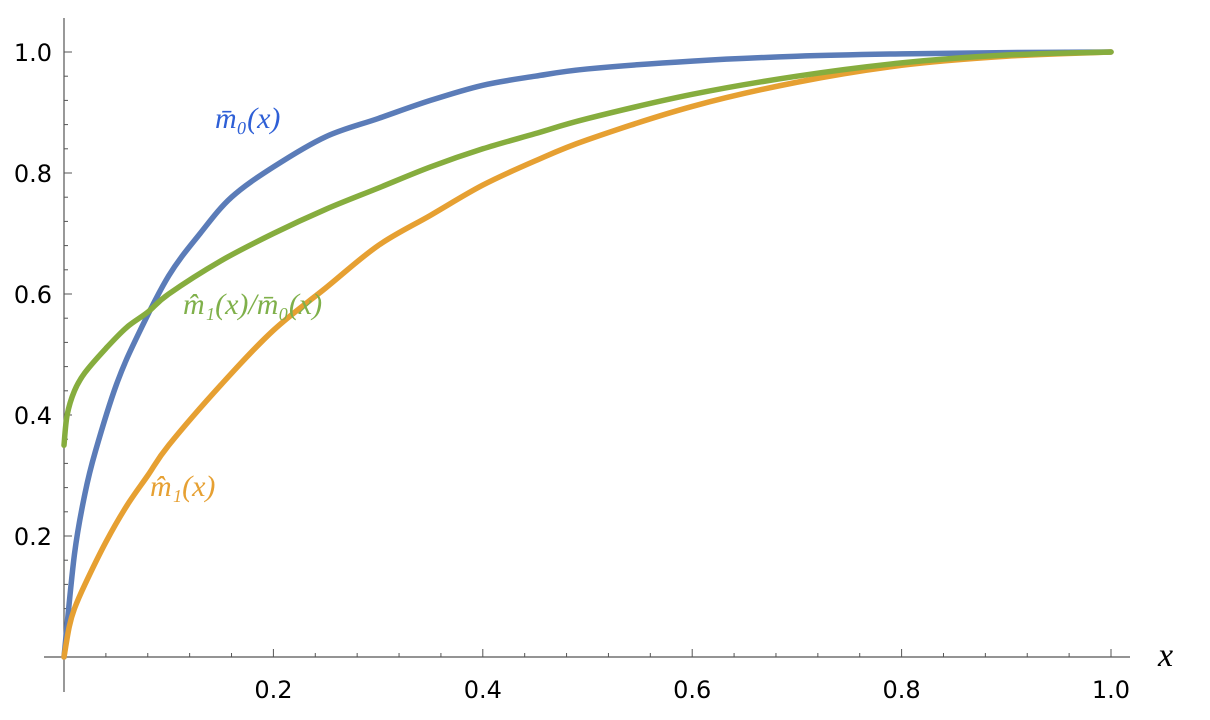 The width and height of the screenshot is (1210, 720). What do you see at coordinates (902, 690) in the screenshot?
I see `x-tick-label: 0.8` at bounding box center [902, 690].